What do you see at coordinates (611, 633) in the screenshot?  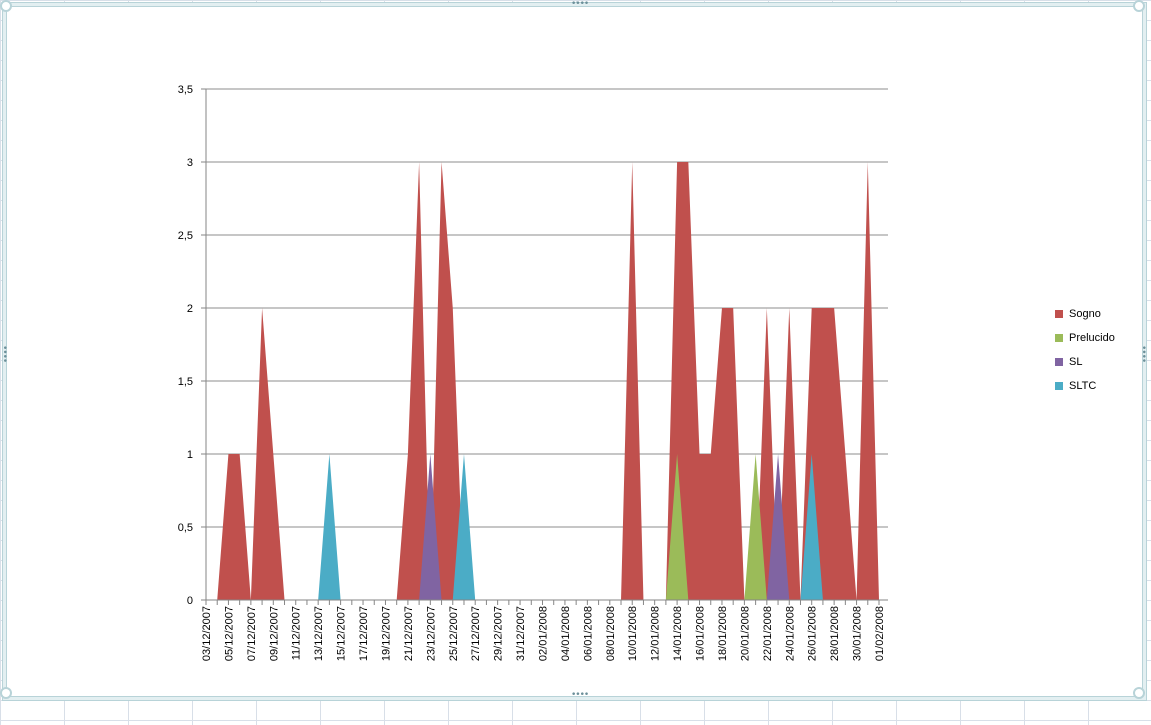 I see `x-tick-label: 08/01/2008` at bounding box center [611, 633].